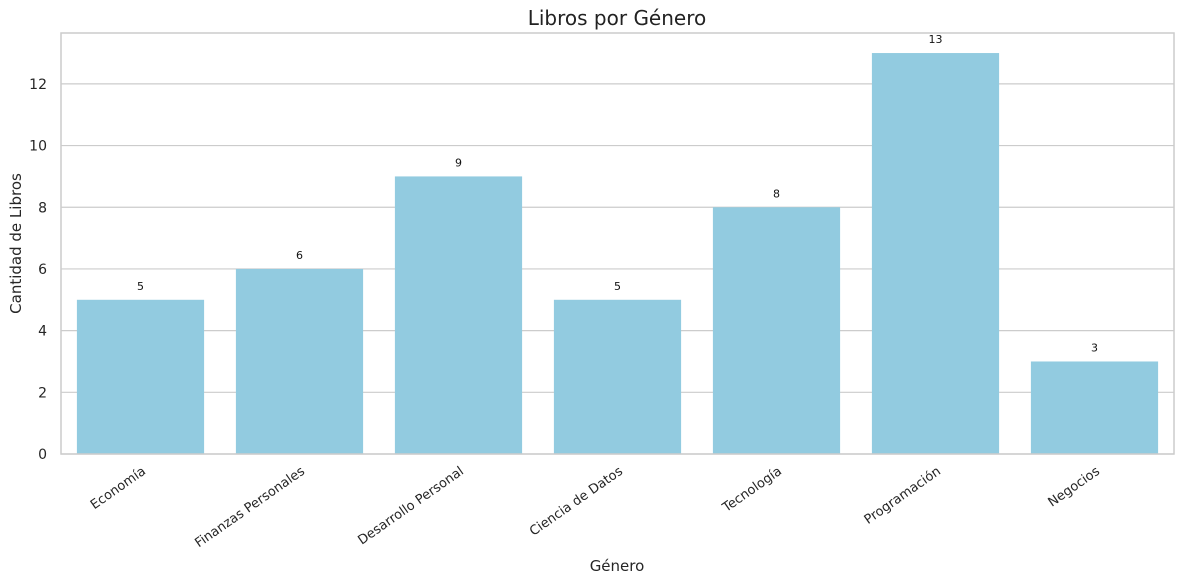 The height and width of the screenshot is (584, 1184). What do you see at coordinates (42, 270) in the screenshot?
I see `y-tick-label: 6` at bounding box center [42, 270].